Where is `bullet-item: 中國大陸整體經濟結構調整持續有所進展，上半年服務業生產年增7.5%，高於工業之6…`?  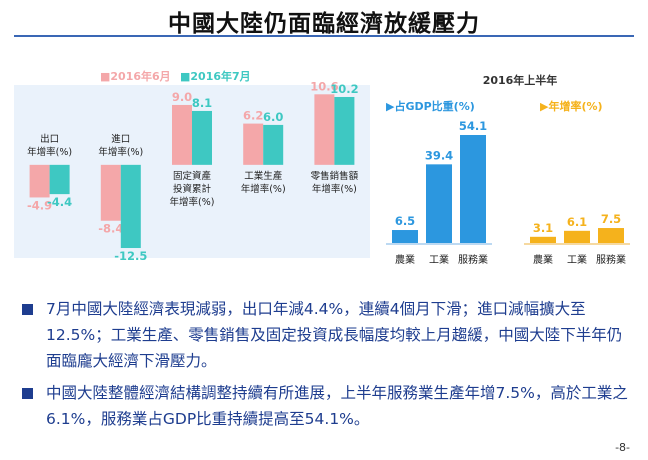
bullet-item: 中國大陸整體經濟結構調整持續有所進展，上半年服務業生產年增7.5%，高於工業之6… is located at coordinates (327, 406).